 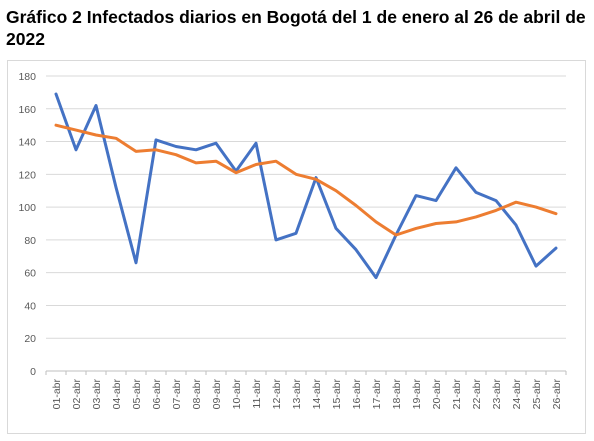 I want to click on y-axis-ticks: 0 20 40 60 80 100 120 140 160 180, so click(x=27, y=224).